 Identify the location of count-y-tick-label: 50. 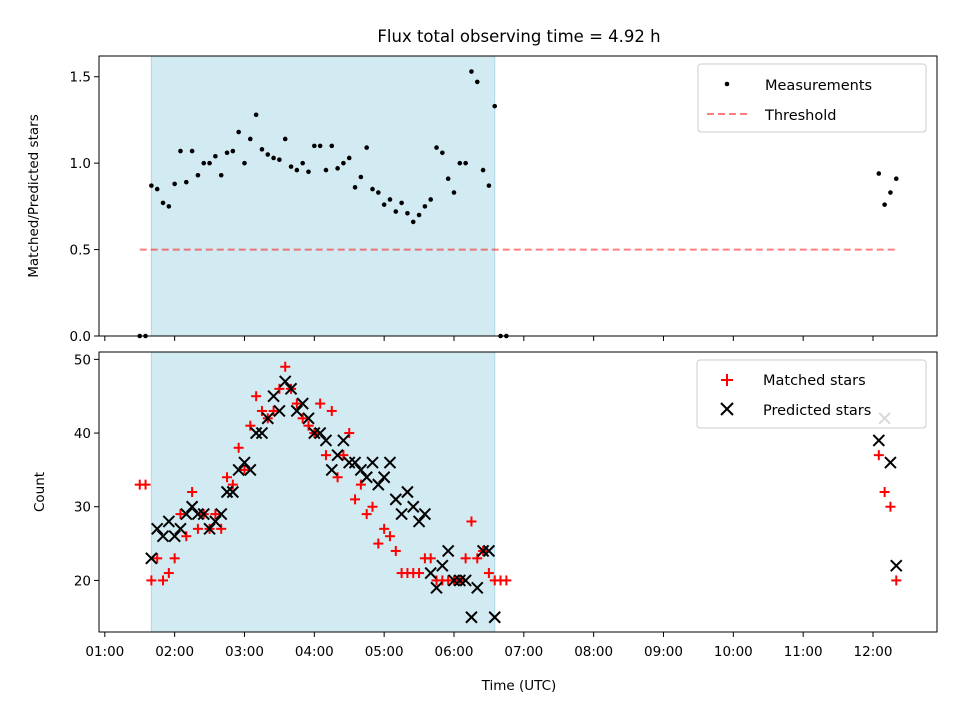
(82, 360).